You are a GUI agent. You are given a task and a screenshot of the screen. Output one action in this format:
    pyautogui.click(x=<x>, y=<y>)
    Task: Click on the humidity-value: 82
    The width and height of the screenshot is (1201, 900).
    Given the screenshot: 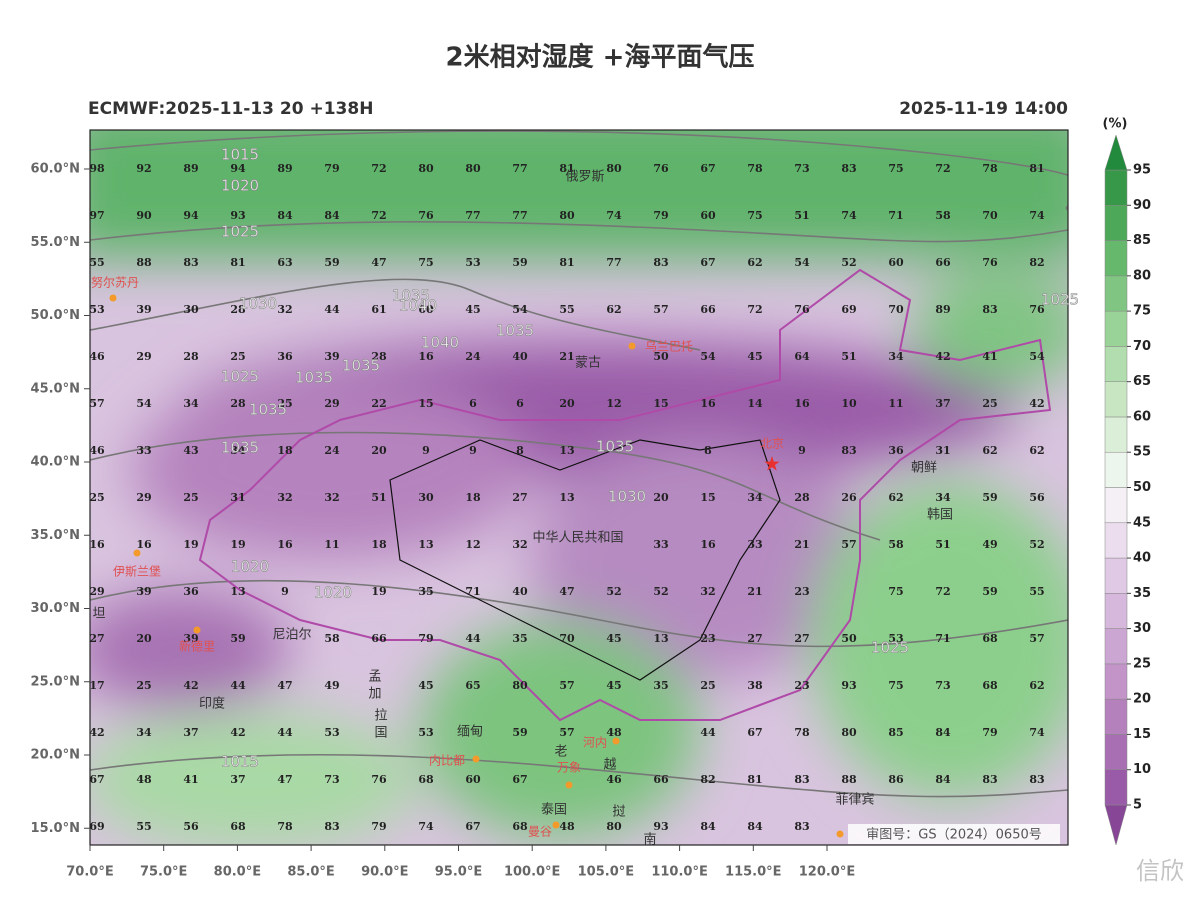 What is the action you would take?
    pyautogui.click(x=707, y=779)
    